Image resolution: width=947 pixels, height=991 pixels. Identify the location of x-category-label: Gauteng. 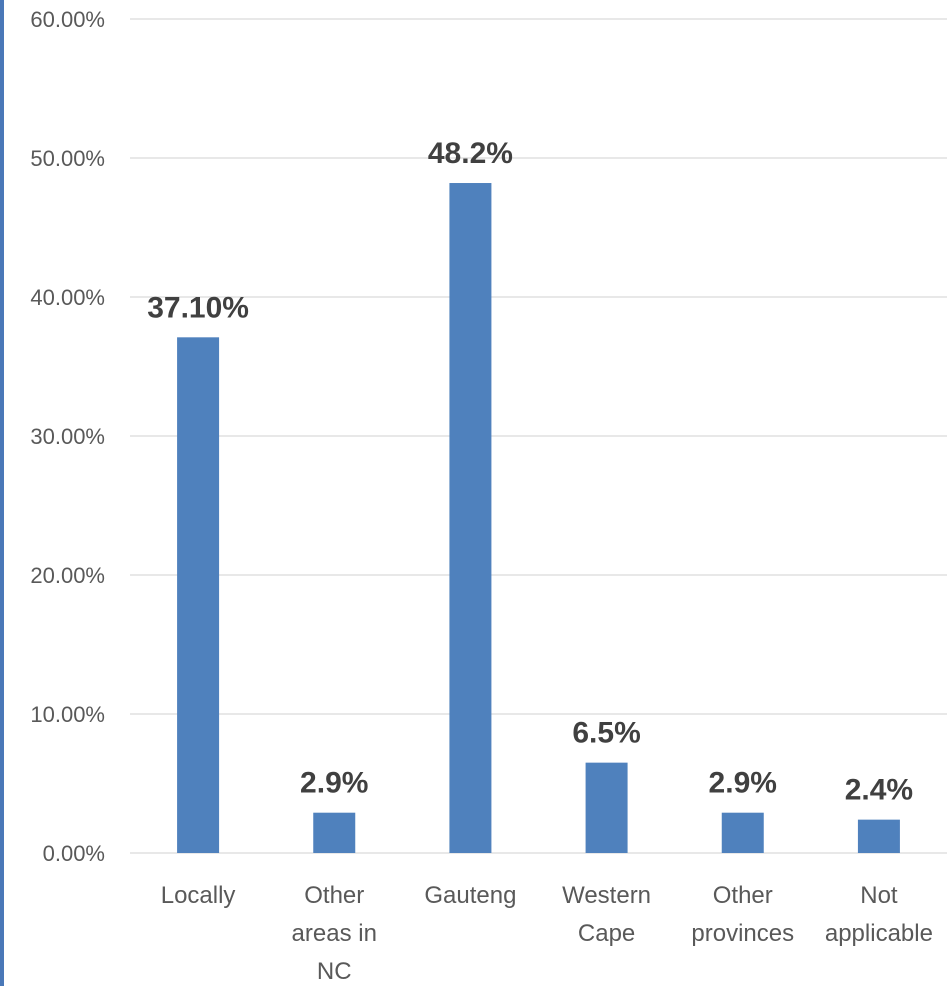
(470, 895).